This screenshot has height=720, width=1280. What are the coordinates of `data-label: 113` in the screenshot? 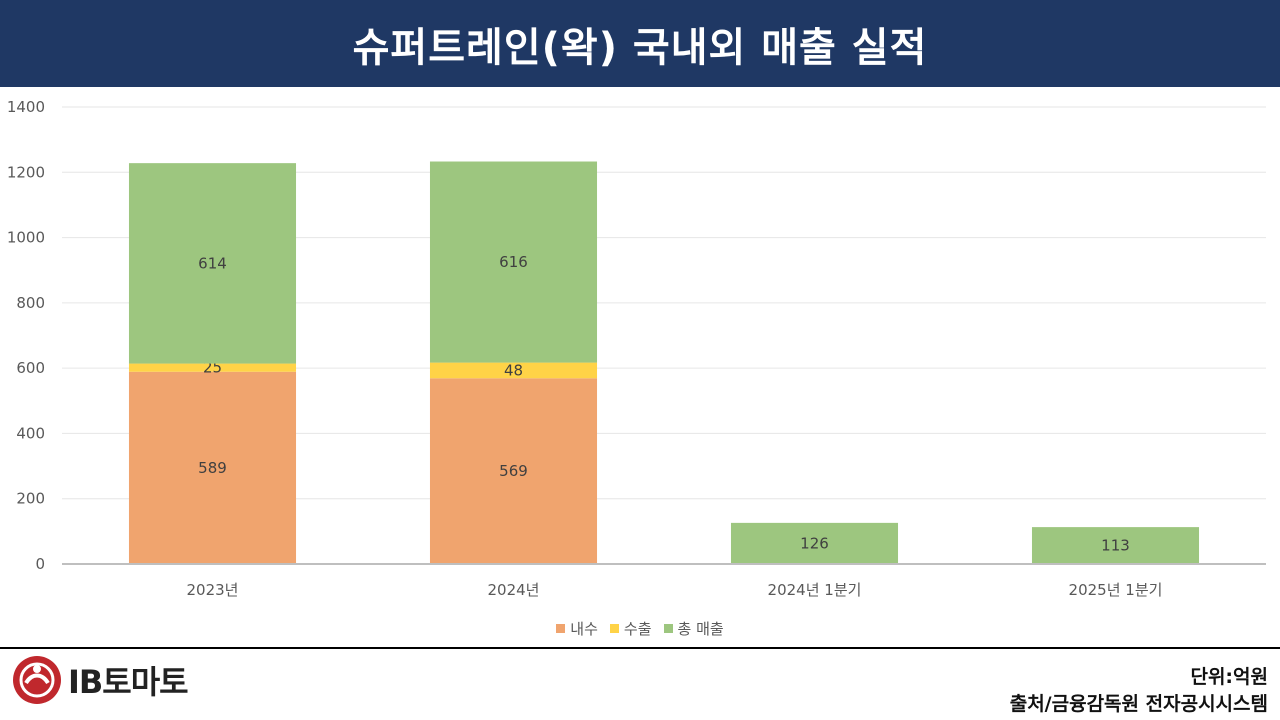 It's located at (1115, 546).